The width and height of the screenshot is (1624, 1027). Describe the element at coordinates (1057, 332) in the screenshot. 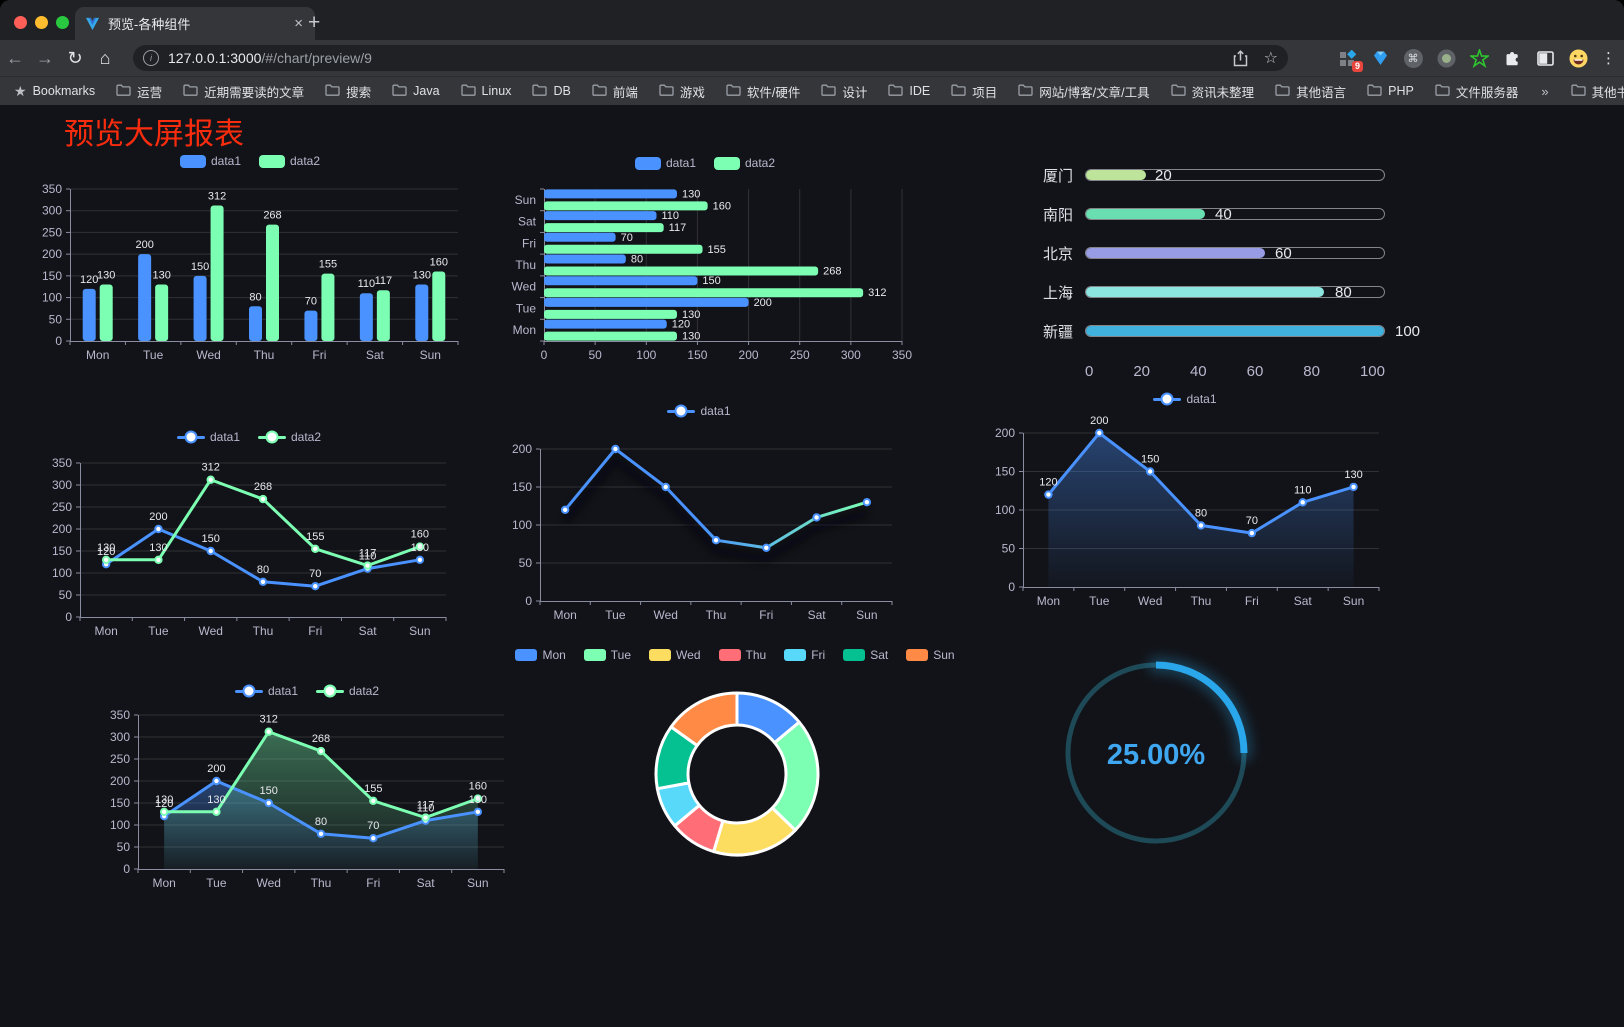

I see `progress-label: 新疆` at that location.